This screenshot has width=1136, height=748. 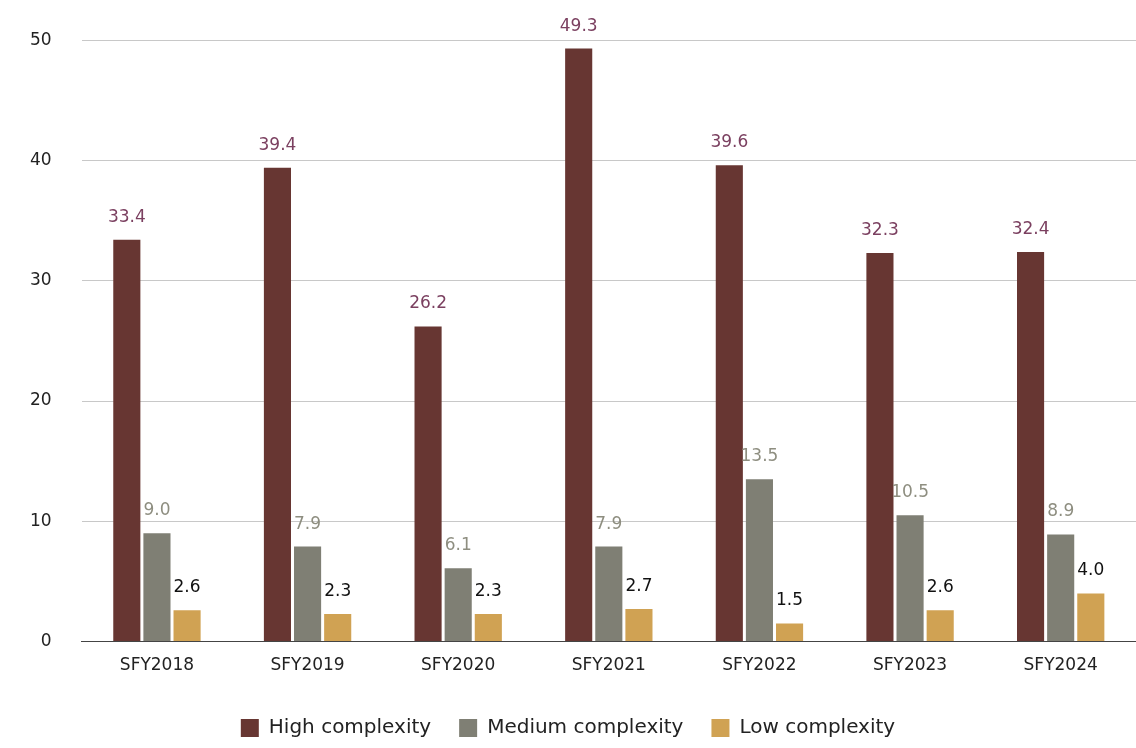 What do you see at coordinates (910, 664) in the screenshot?
I see `x-tick-label: SFY2023` at bounding box center [910, 664].